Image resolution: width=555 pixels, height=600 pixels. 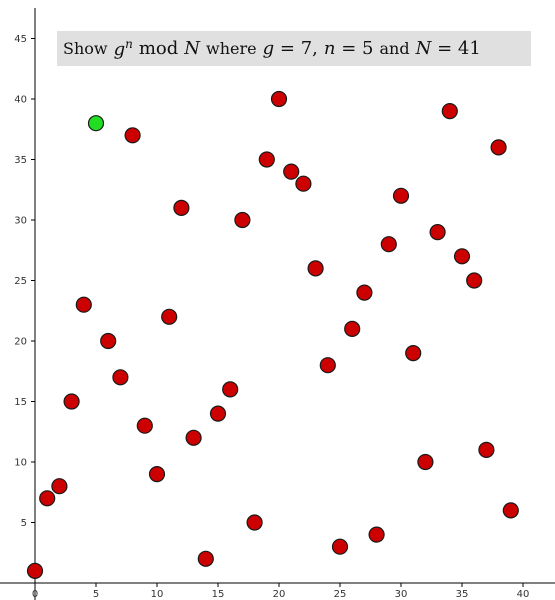 I want to click on y-tick-label: 20, so click(x=20, y=342).